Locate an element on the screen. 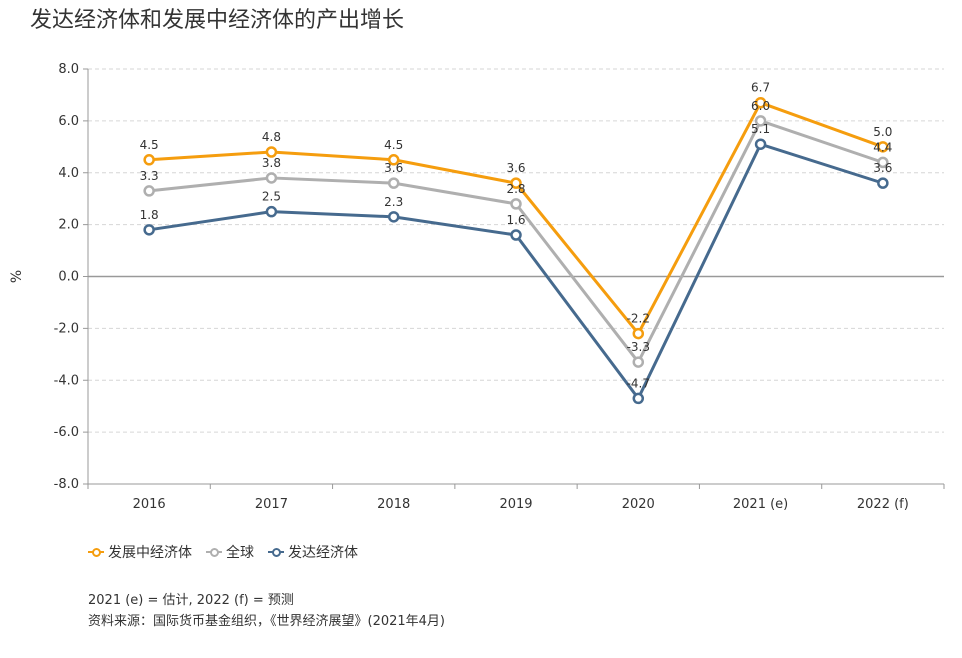  data-label: 2.3 is located at coordinates (393, 202).